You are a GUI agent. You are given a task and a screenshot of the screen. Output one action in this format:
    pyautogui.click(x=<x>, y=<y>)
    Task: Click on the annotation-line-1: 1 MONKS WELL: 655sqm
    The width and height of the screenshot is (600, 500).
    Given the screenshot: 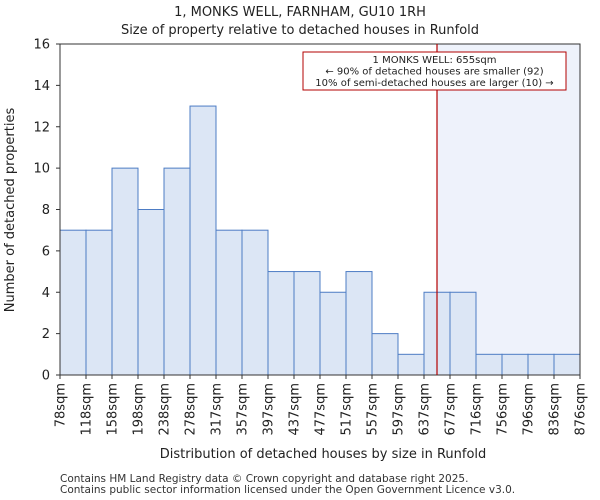 What is the action you would take?
    pyautogui.click(x=435, y=60)
    